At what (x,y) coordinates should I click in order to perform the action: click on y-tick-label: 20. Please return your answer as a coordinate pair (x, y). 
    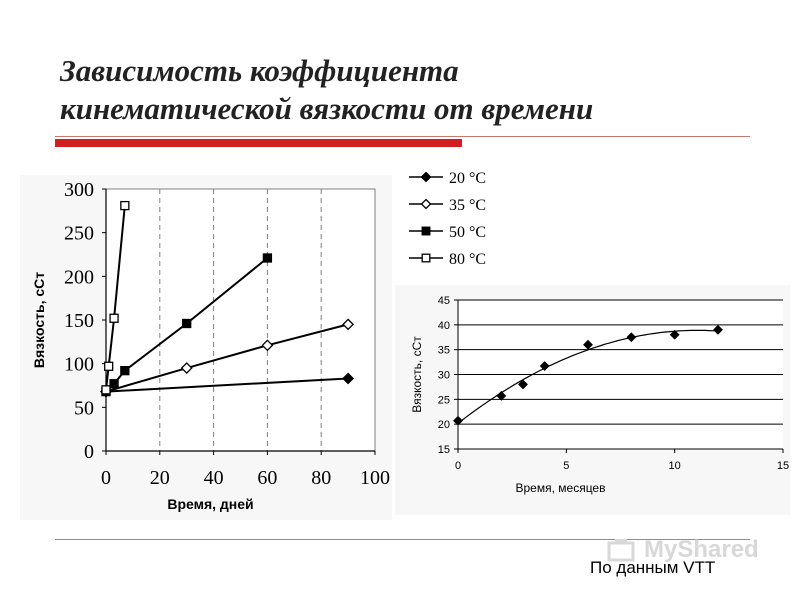
    Looking at the image, I should click on (444, 425).